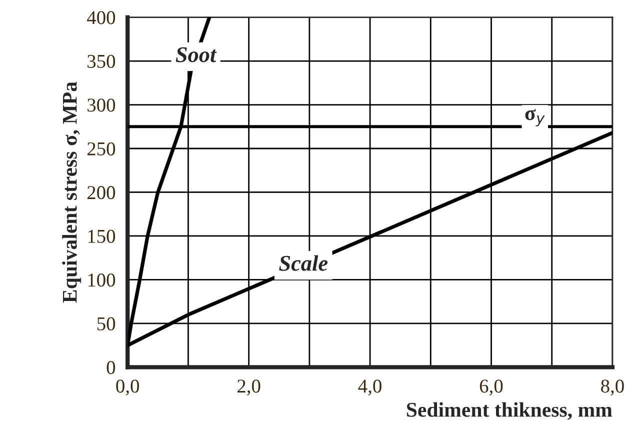 Image resolution: width=638 pixels, height=432 pixels. Describe the element at coordinates (111, 367) in the screenshot. I see `y-tick-label: 0` at that location.